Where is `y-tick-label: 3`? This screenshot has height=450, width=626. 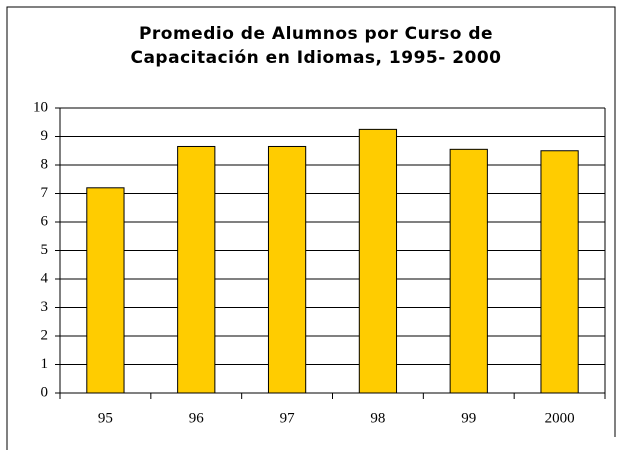
y-tick-label: 3 is located at coordinates (45, 307).